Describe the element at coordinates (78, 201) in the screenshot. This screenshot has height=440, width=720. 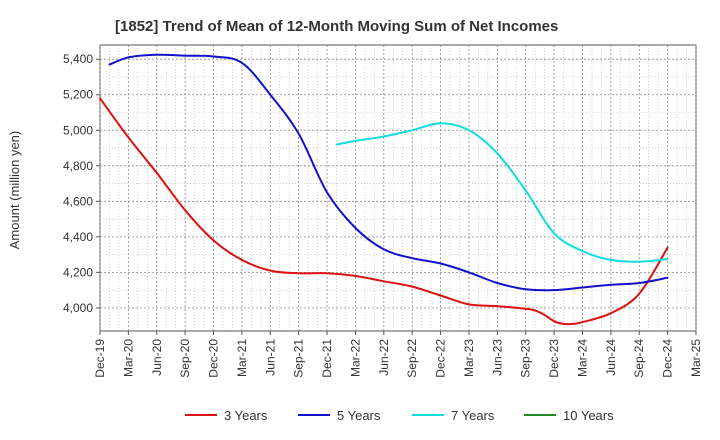
I see `y-tick-label: 4,600` at that location.